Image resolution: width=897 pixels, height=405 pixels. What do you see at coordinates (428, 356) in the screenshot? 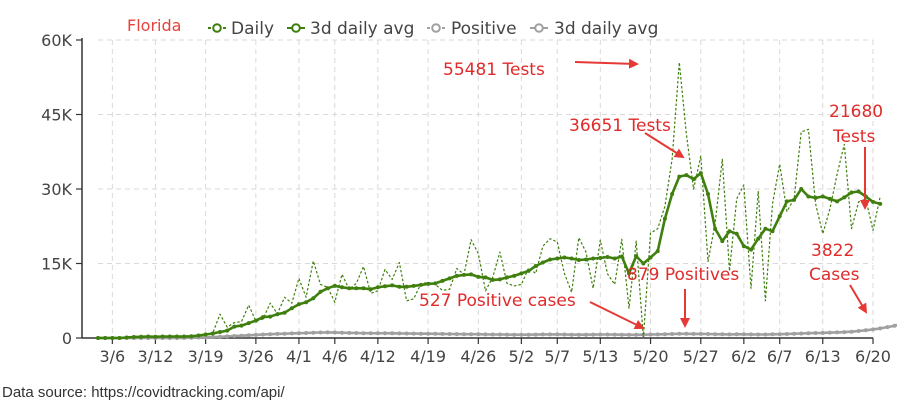
I see `x-tick-label: 4/19` at bounding box center [428, 356].